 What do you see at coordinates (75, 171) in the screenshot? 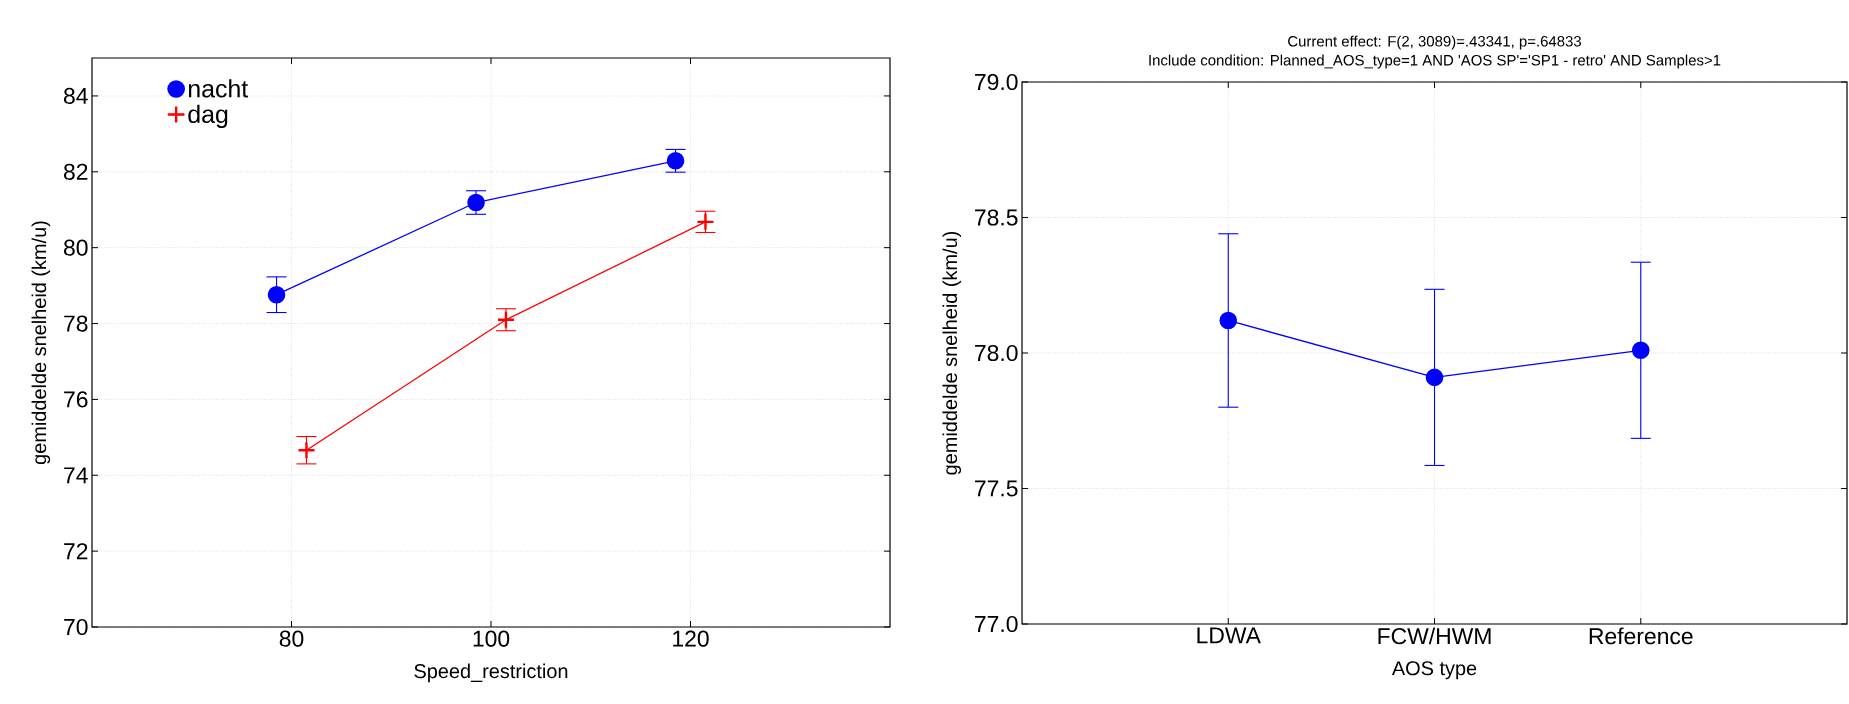
I see `y-tick-label: 82` at bounding box center [75, 171].